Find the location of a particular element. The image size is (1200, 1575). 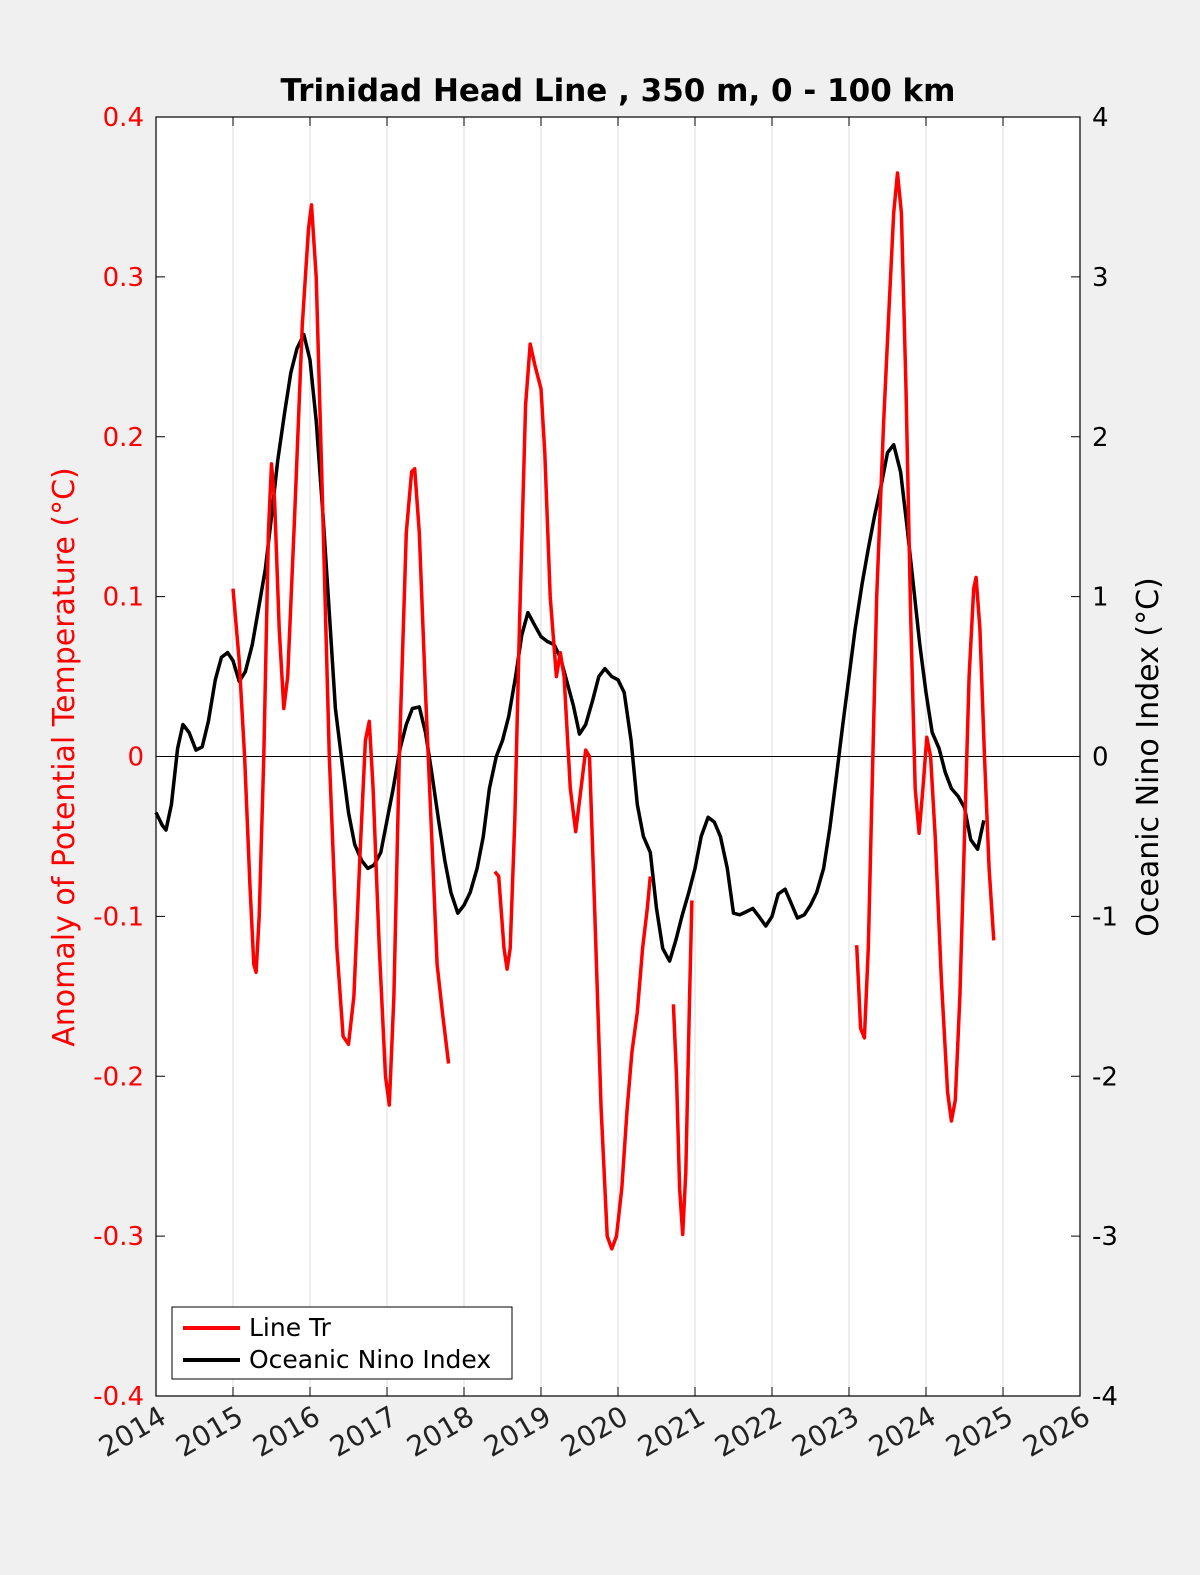

y-tick-label-right: 4 is located at coordinates (1100, 118).